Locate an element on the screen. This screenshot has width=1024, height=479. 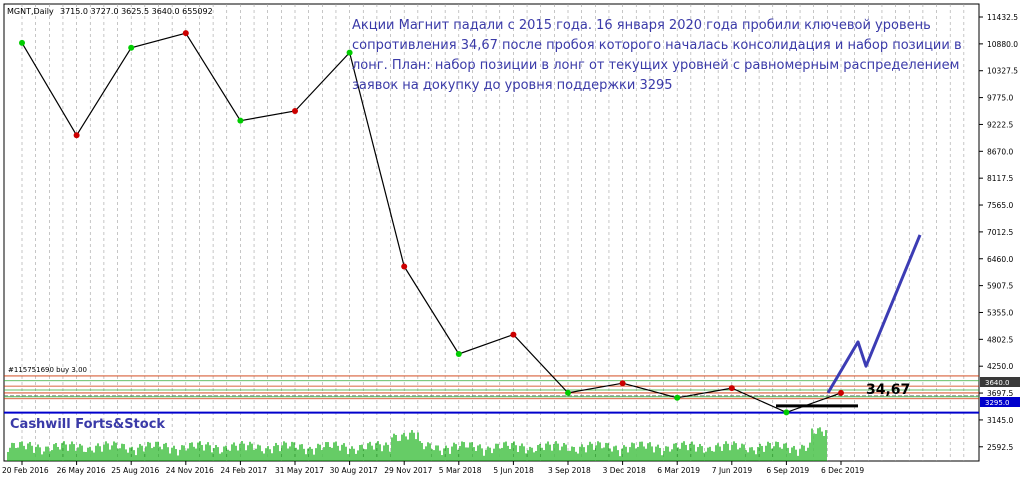
x-tick-label: 31 May 2017 is located at coordinates (299, 470).